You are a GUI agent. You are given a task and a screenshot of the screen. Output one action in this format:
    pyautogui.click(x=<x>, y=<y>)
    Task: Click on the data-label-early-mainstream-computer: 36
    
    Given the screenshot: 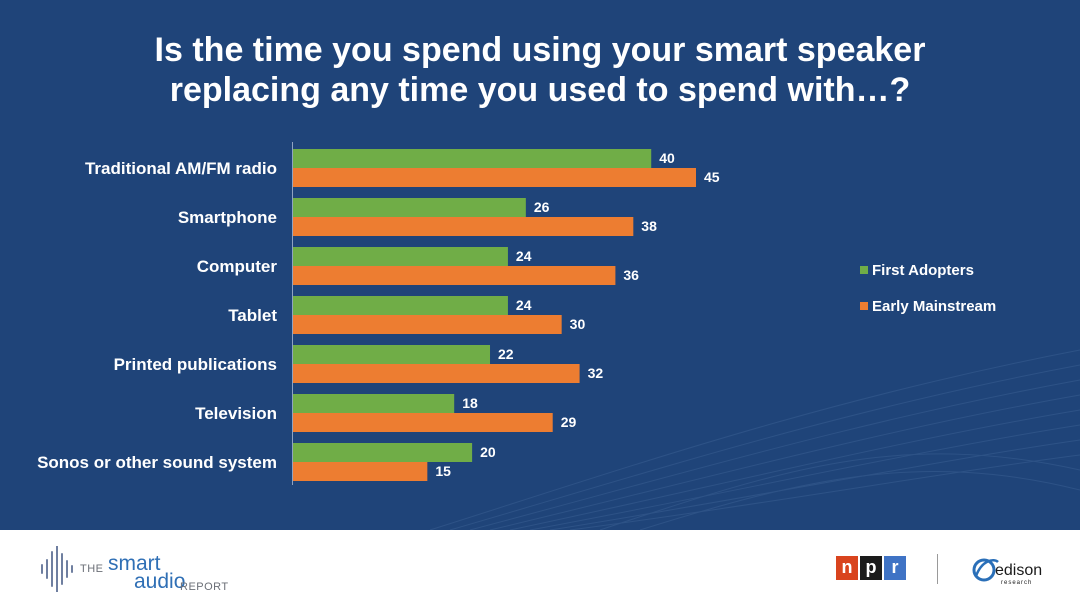 What is the action you would take?
    pyautogui.click(x=631, y=275)
    